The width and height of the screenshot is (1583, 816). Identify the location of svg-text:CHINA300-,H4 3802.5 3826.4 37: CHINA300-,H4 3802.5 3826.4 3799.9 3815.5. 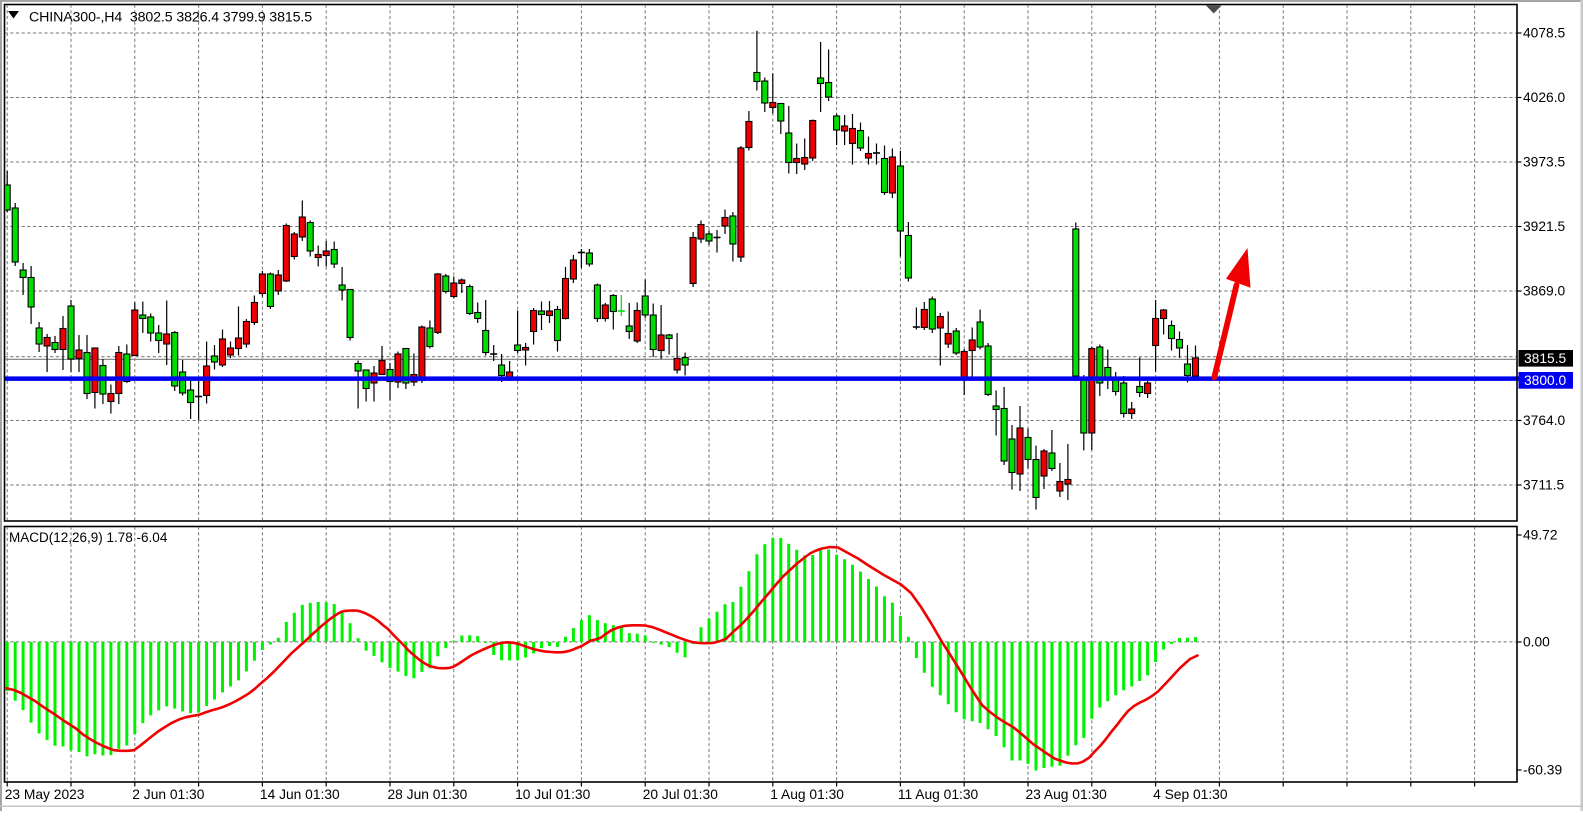
(170, 18).